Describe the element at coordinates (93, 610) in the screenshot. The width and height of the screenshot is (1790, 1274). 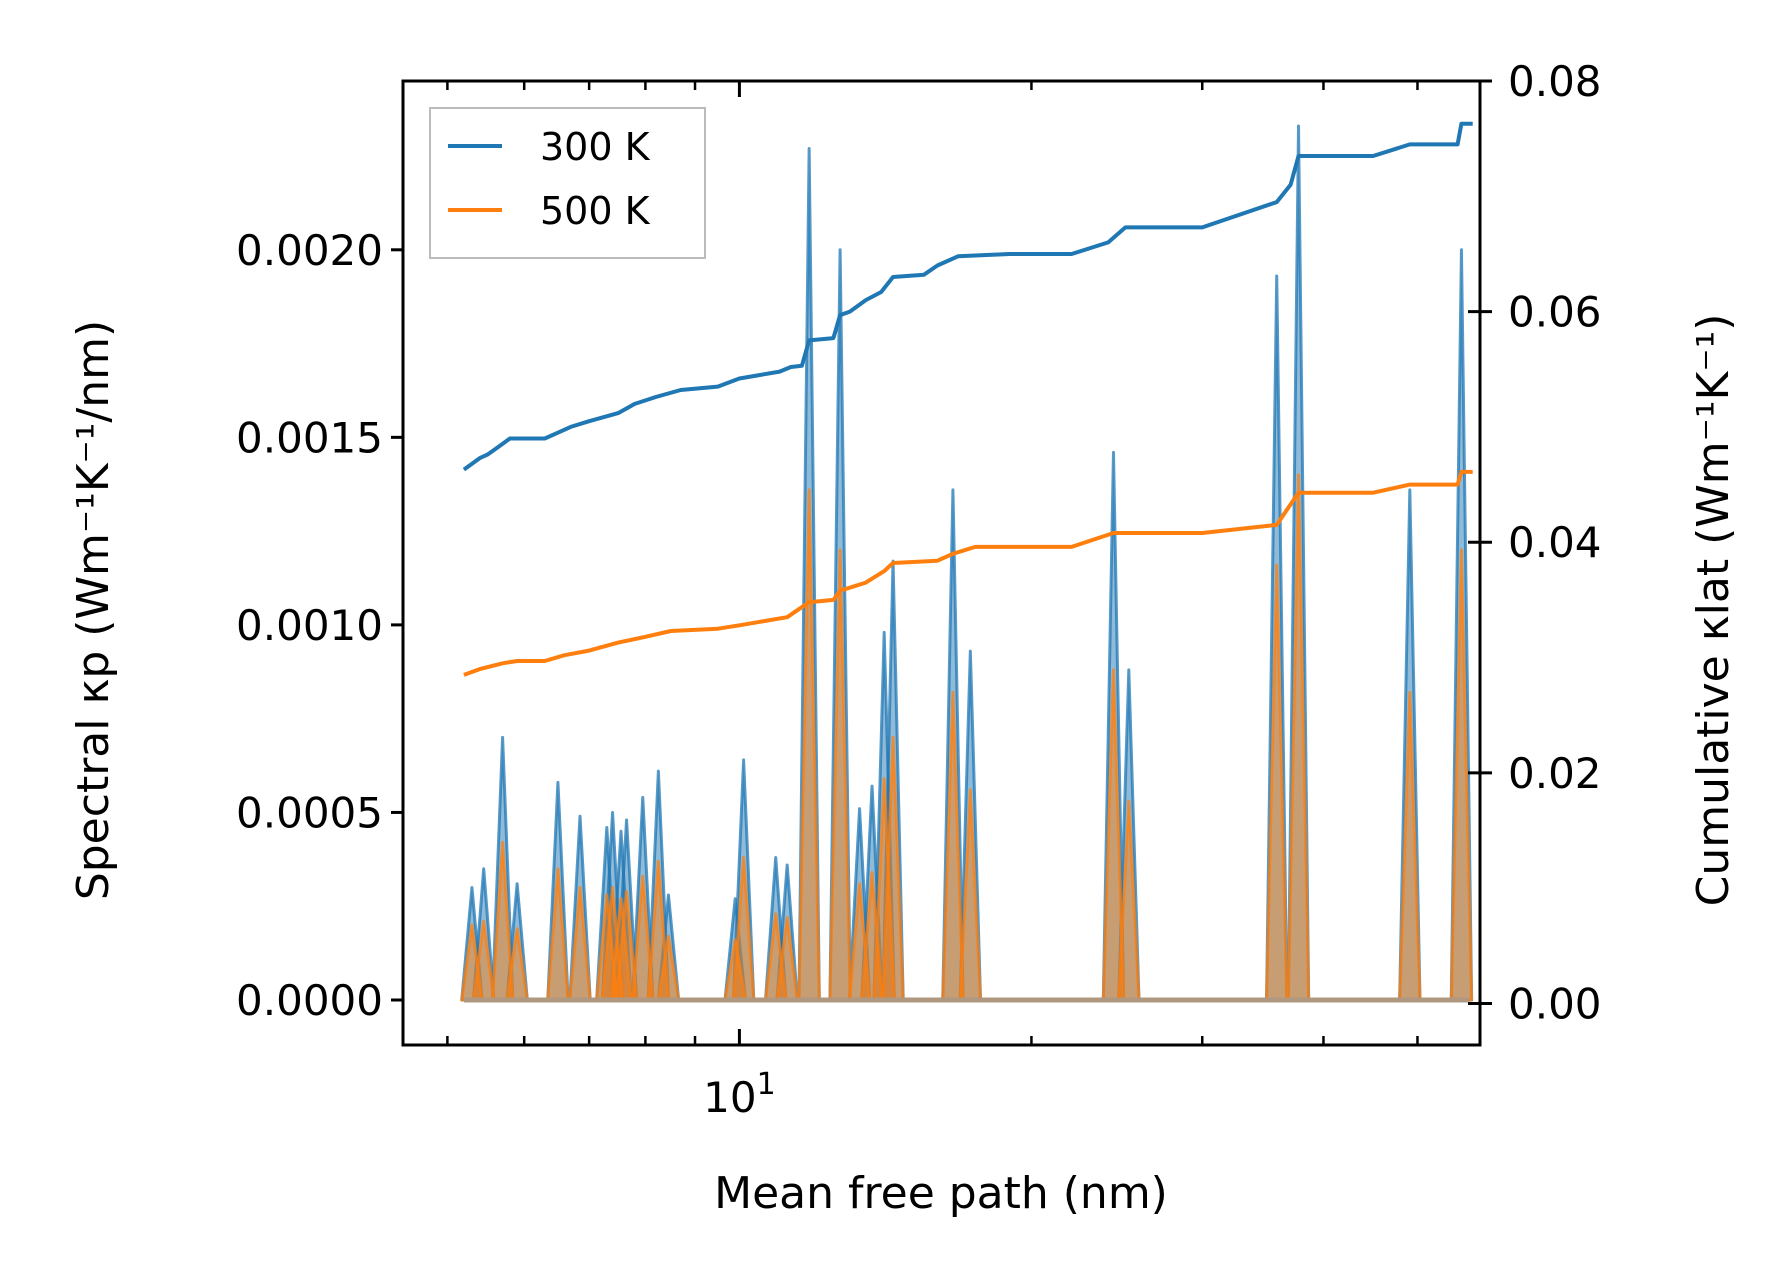
I see `y-axis-label-left: Spectral κp (Wm⁻¹K⁻¹/nm)` at that location.